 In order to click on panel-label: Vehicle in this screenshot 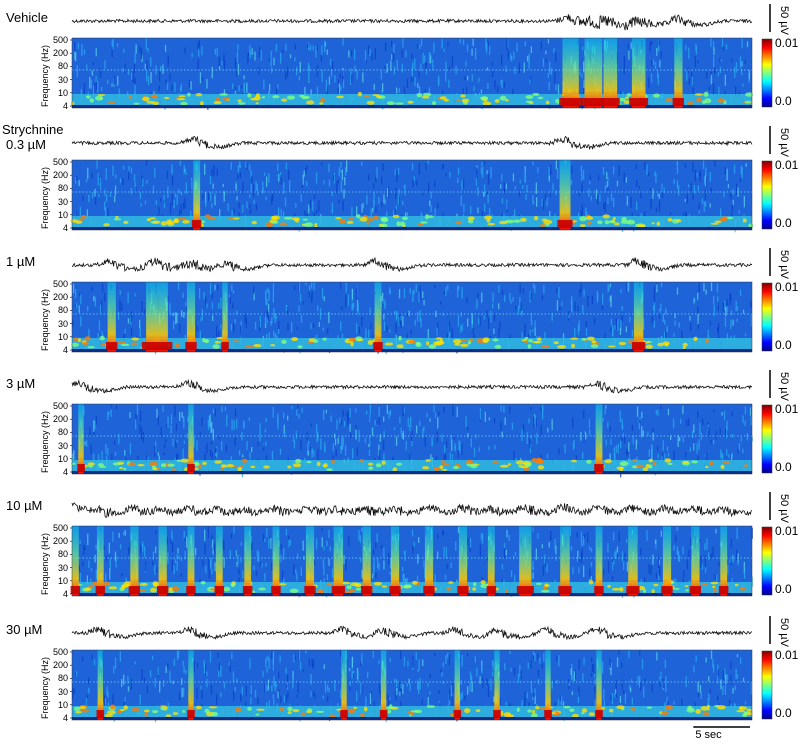, I will do `click(27, 17)`.